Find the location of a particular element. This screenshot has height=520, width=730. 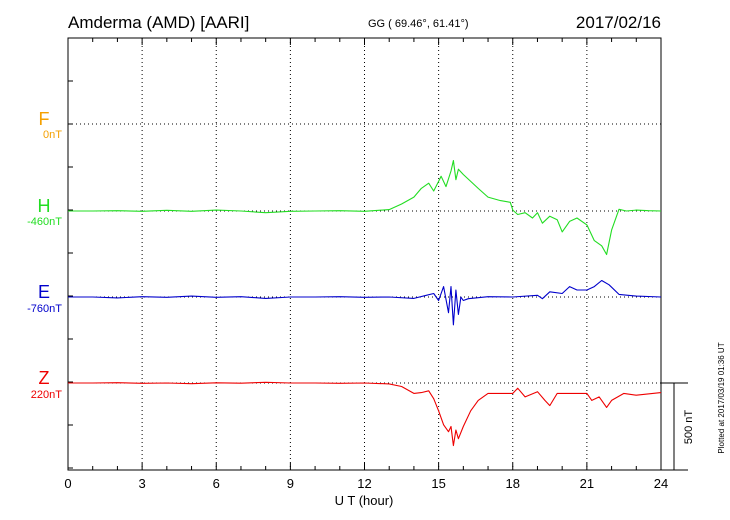

scale-bar: 500 nT is located at coordinates (678, 426).